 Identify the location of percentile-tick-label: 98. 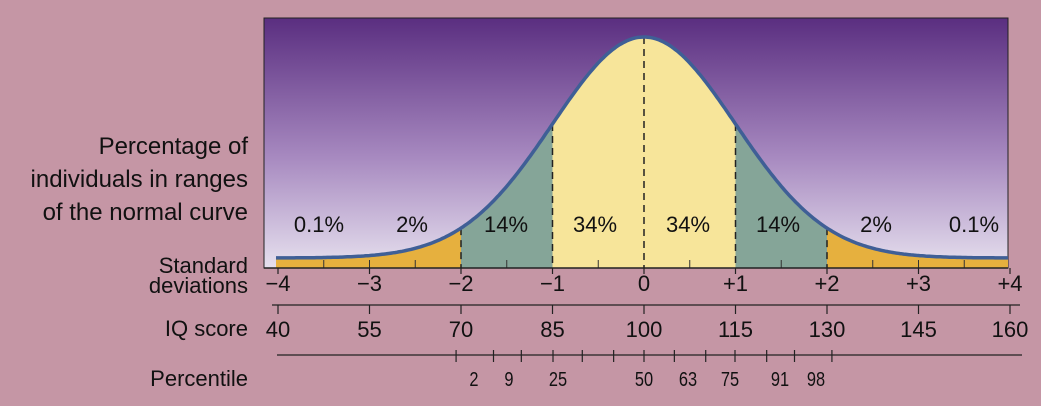
(816, 378).